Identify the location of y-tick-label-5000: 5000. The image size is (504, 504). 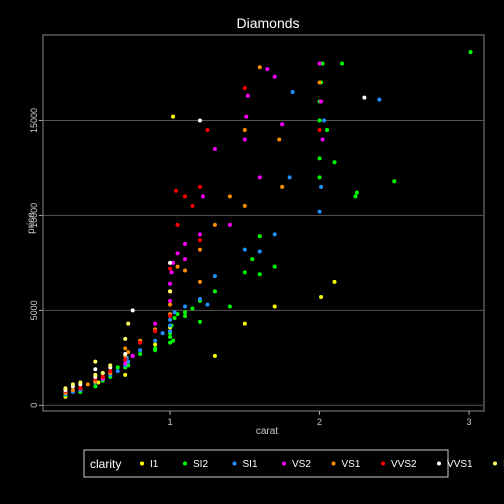
(34, 310).